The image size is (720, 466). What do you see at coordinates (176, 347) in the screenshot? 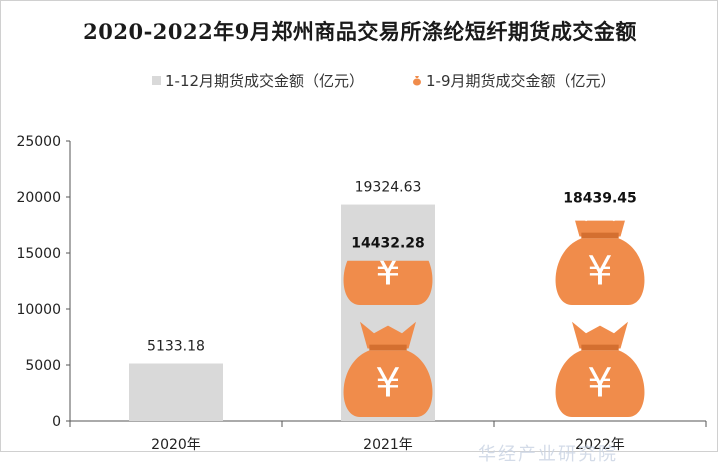
I see `data-label-1-12: 5133.18` at bounding box center [176, 347].